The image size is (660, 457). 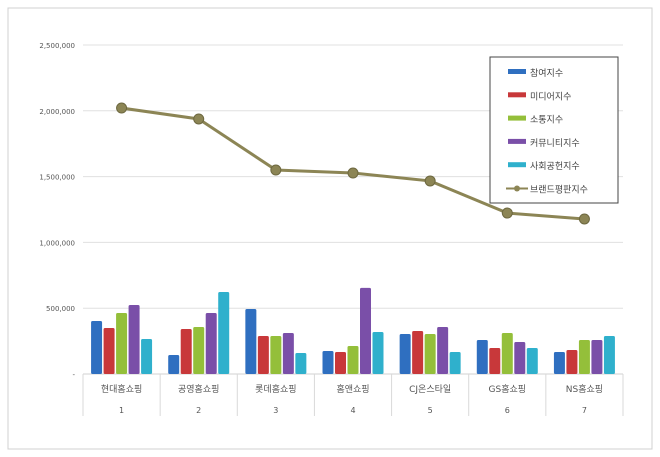 What do you see at coordinates (73, 375) in the screenshot?
I see `y-tick-label: -` at bounding box center [73, 375].